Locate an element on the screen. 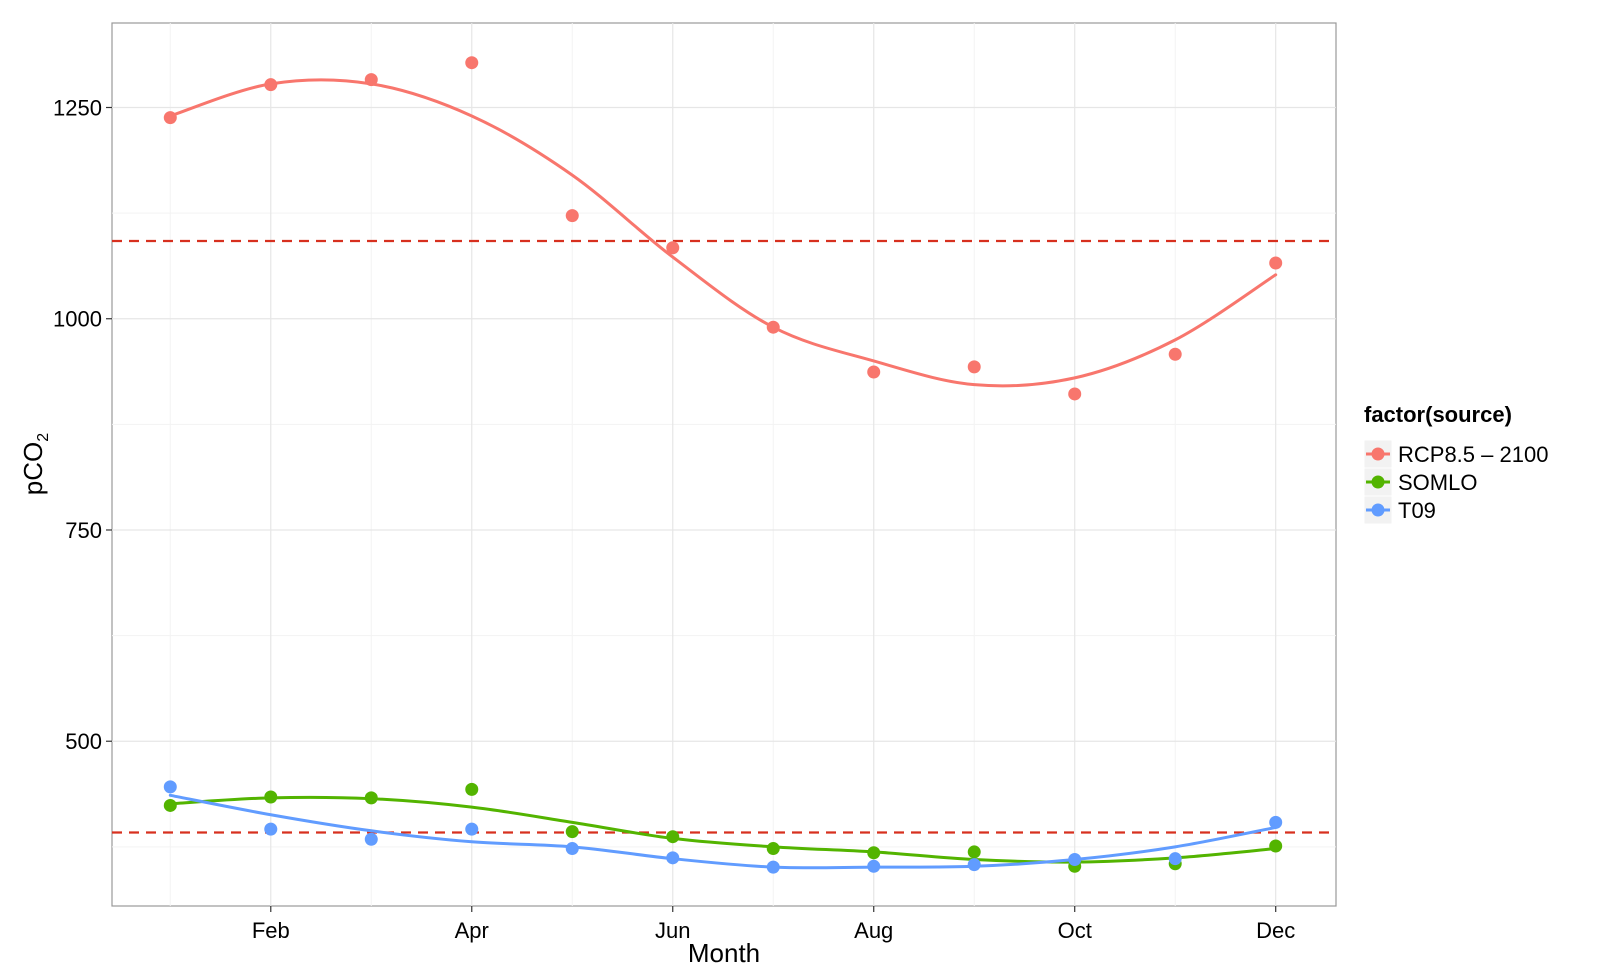 The width and height of the screenshot is (1600, 979). legend: factor(source) RCP8.5 – 2100 SOMLO T09 is located at coordinates (1455, 463).